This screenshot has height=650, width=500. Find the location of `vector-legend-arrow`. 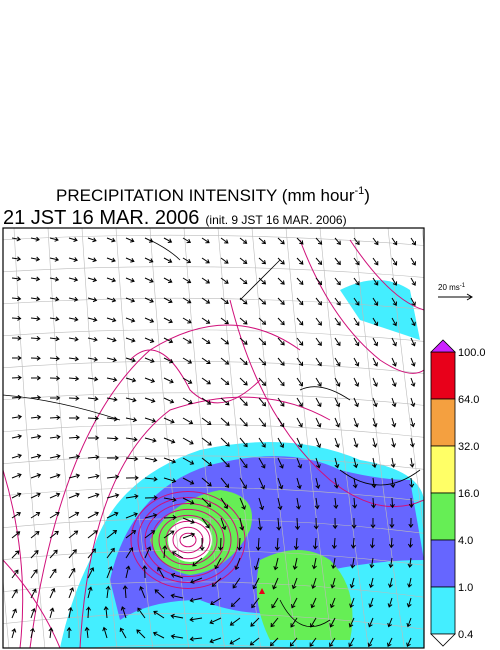

vector-legend-arrow is located at coordinates (455, 297).